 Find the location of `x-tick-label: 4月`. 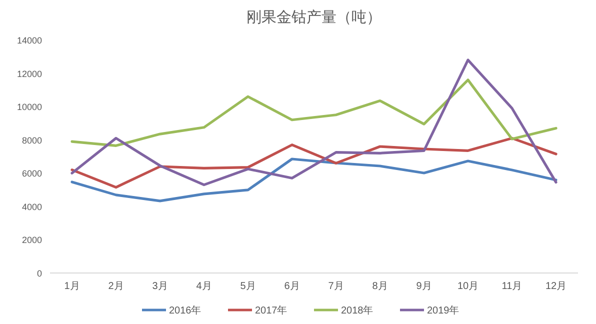

x-tick-label: 4月 is located at coordinates (204, 286).